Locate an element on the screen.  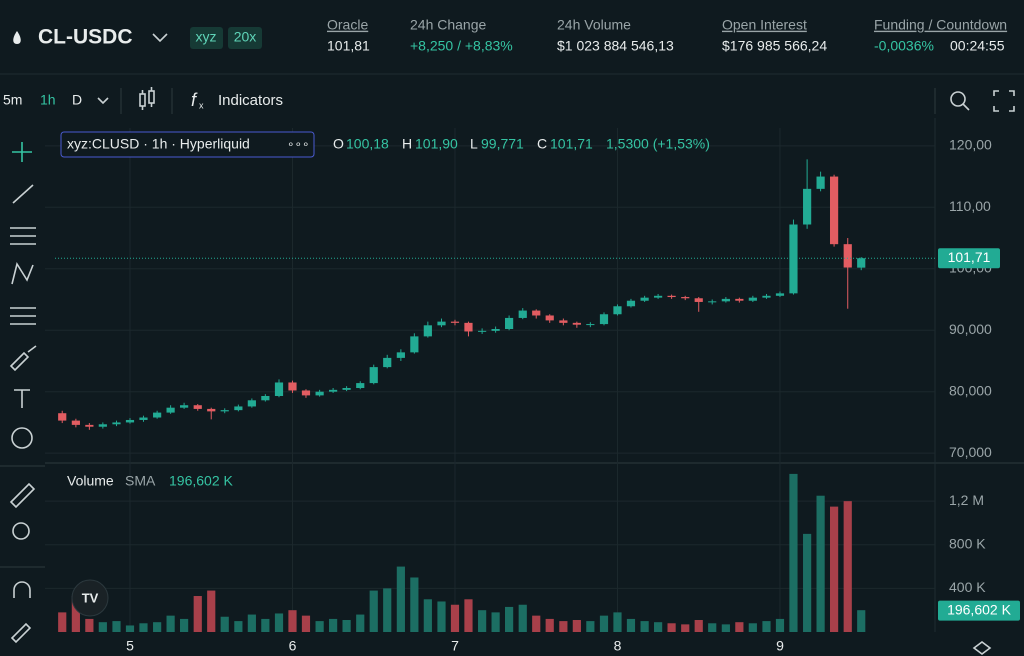
symbol: CL-USDC is located at coordinates (85, 37).